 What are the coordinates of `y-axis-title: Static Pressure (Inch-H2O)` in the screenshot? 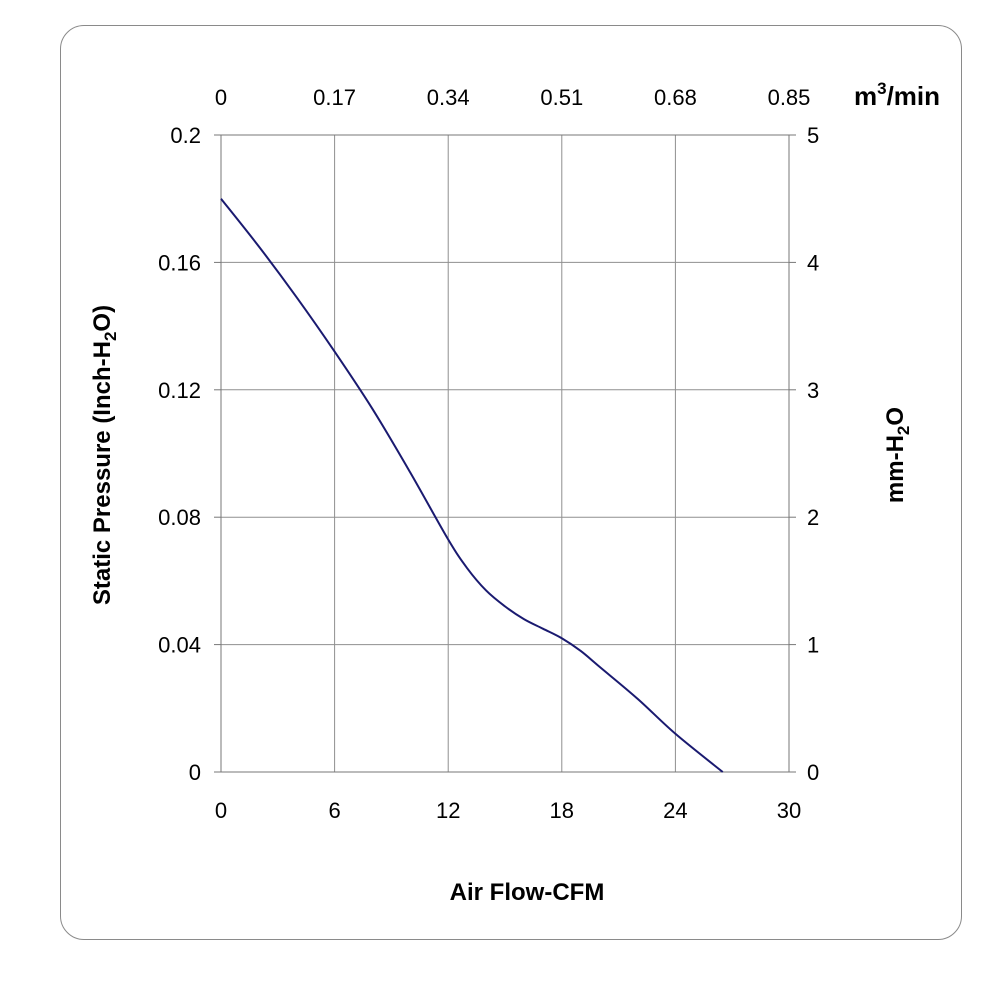 It's located at (104, 455).